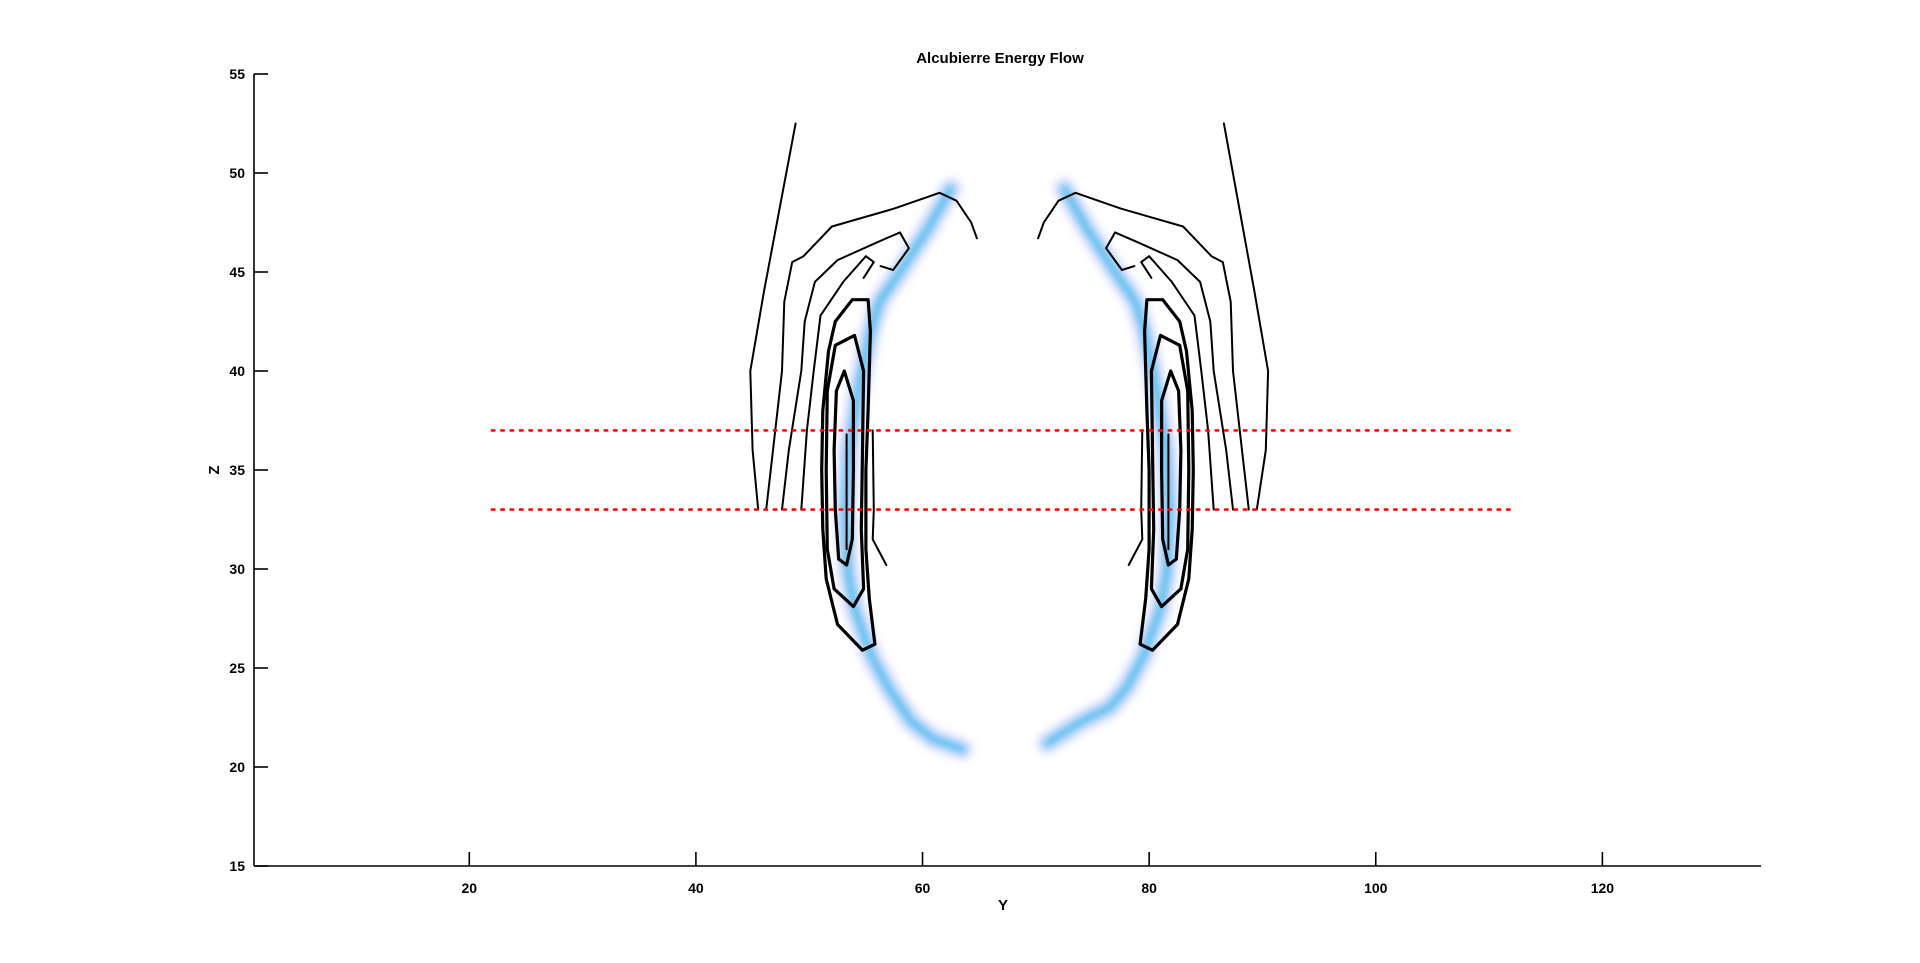  Describe the element at coordinates (237, 866) in the screenshot. I see `y-tick-label: 15` at that location.